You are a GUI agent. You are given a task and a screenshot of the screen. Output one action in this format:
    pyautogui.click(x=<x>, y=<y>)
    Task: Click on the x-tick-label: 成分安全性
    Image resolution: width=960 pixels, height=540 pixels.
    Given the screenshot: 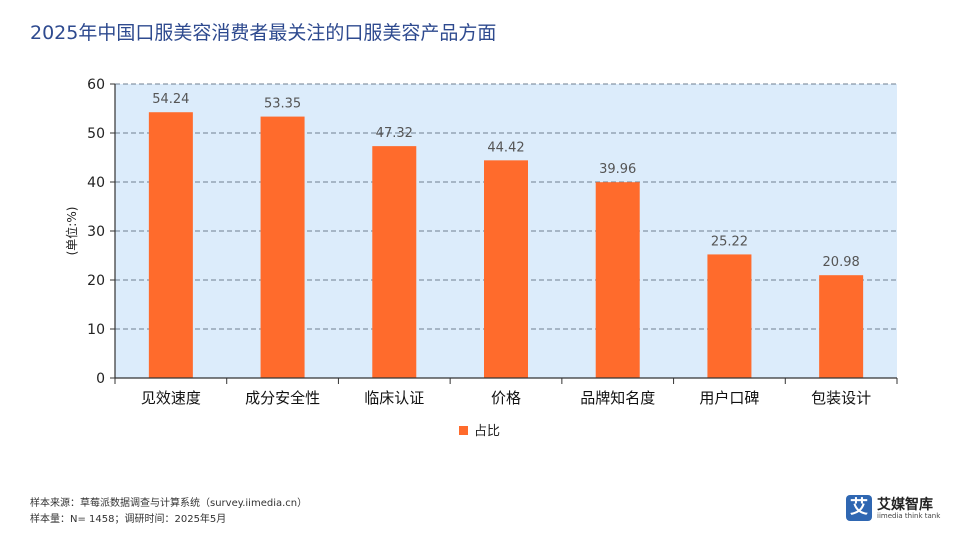 What is the action you would take?
    pyautogui.click(x=282, y=398)
    